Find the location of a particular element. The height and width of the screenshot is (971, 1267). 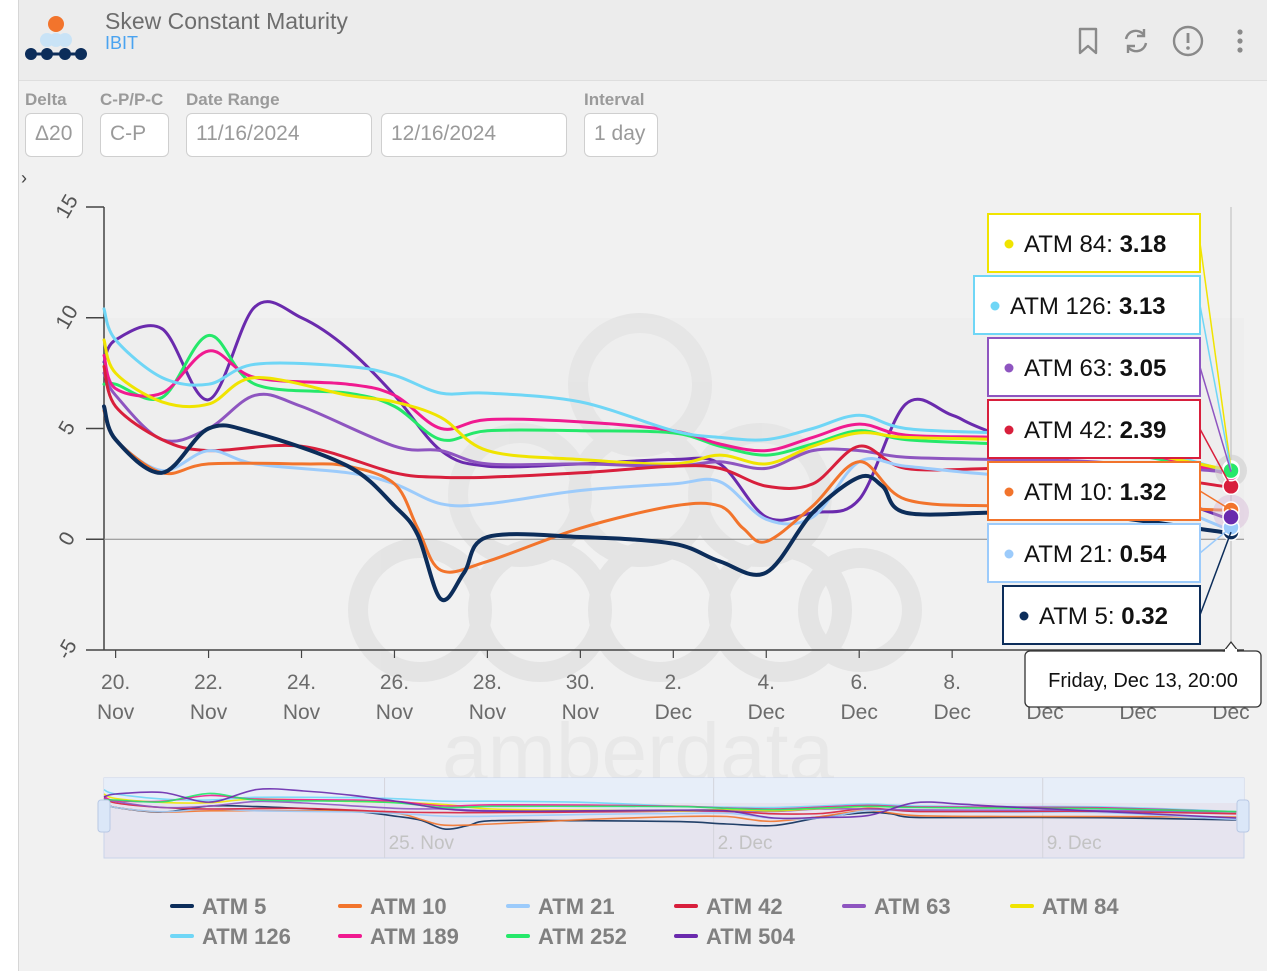

x-tick-label: 20. Nov is located at coordinates (116, 697).